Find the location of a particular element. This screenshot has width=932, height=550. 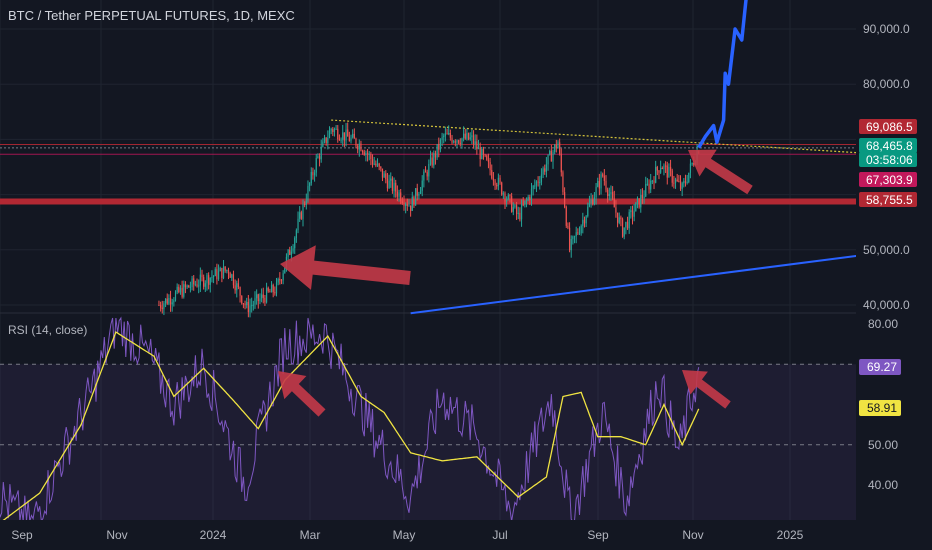

price-badge-text: 03:58:06 is located at coordinates (889, 160).